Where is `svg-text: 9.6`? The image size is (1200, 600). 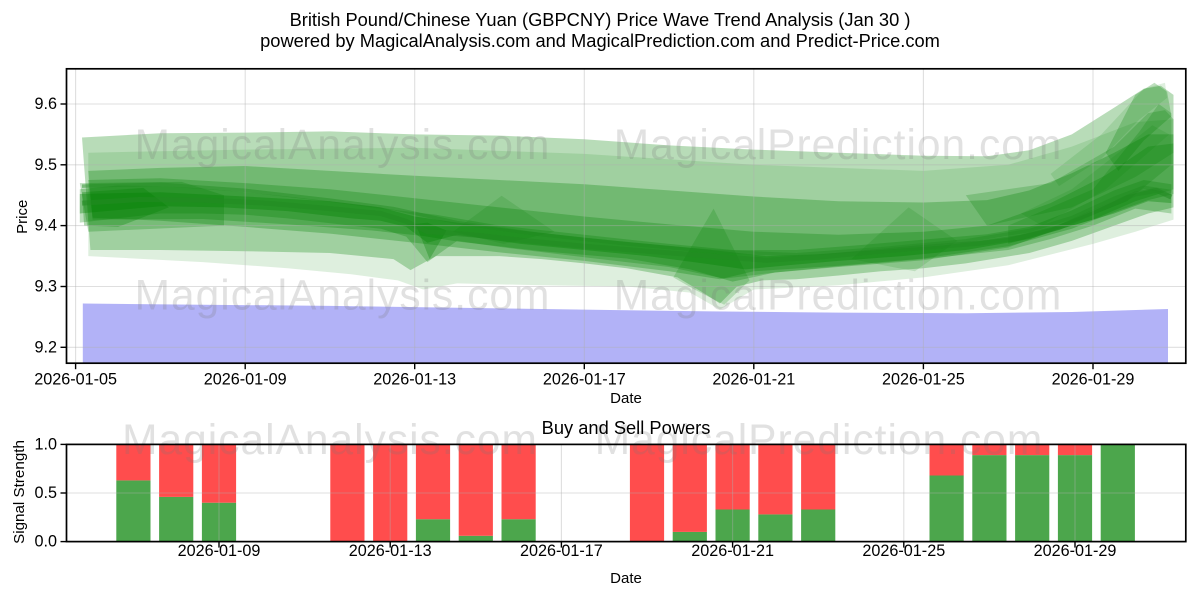
svg-text: 9.6 is located at coordinates (45, 104).